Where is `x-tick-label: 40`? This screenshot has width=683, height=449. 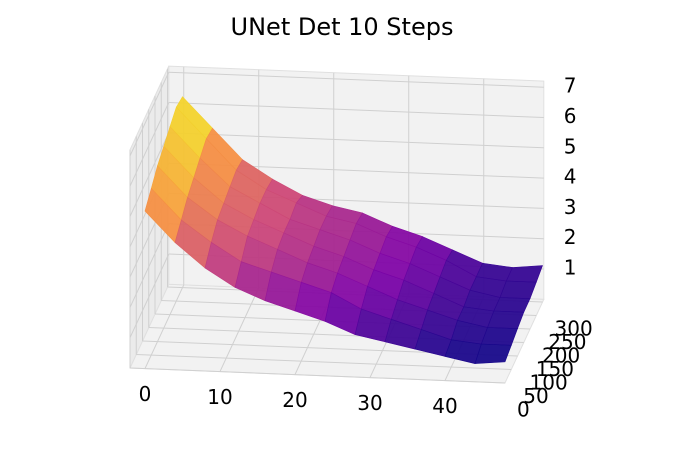 x-tick-label: 40 is located at coordinates (444, 406).